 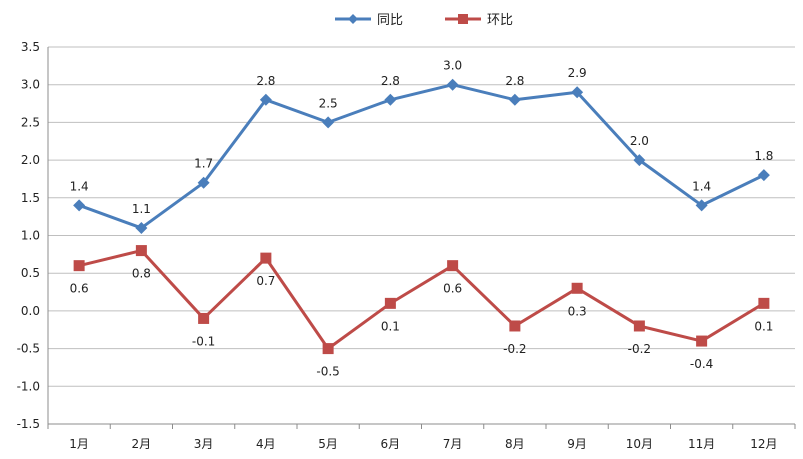 I want to click on x-tick-label: 7月, so click(x=453, y=444).